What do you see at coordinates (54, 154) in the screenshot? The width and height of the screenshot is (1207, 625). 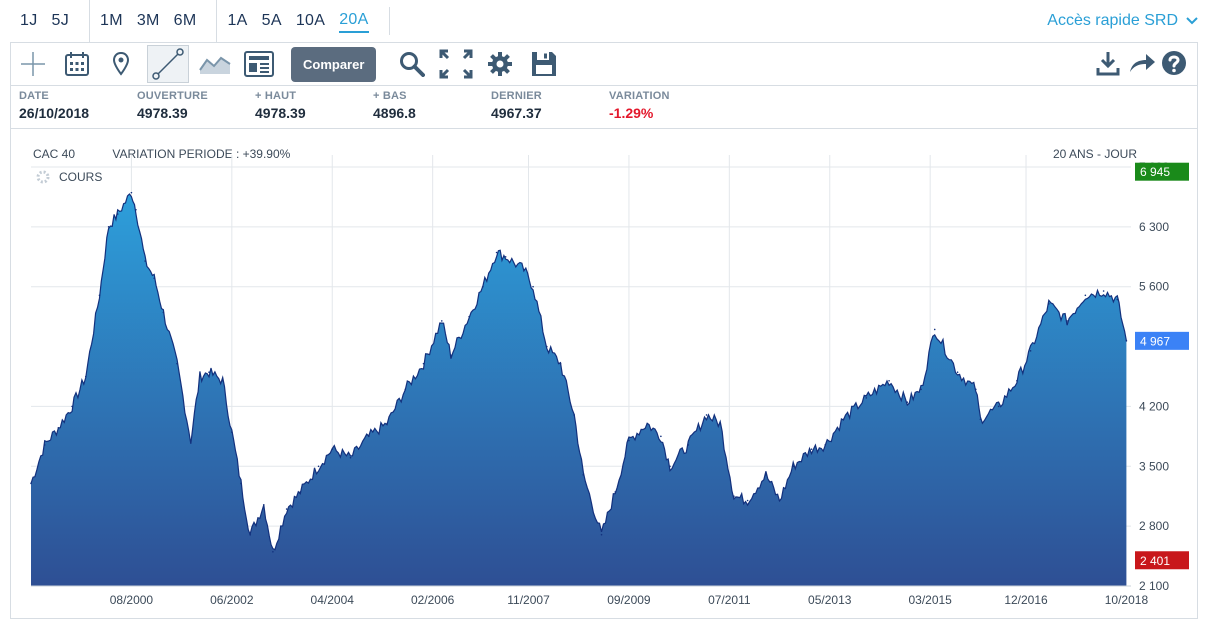 I see `instrument-name: CAC 40` at bounding box center [54, 154].